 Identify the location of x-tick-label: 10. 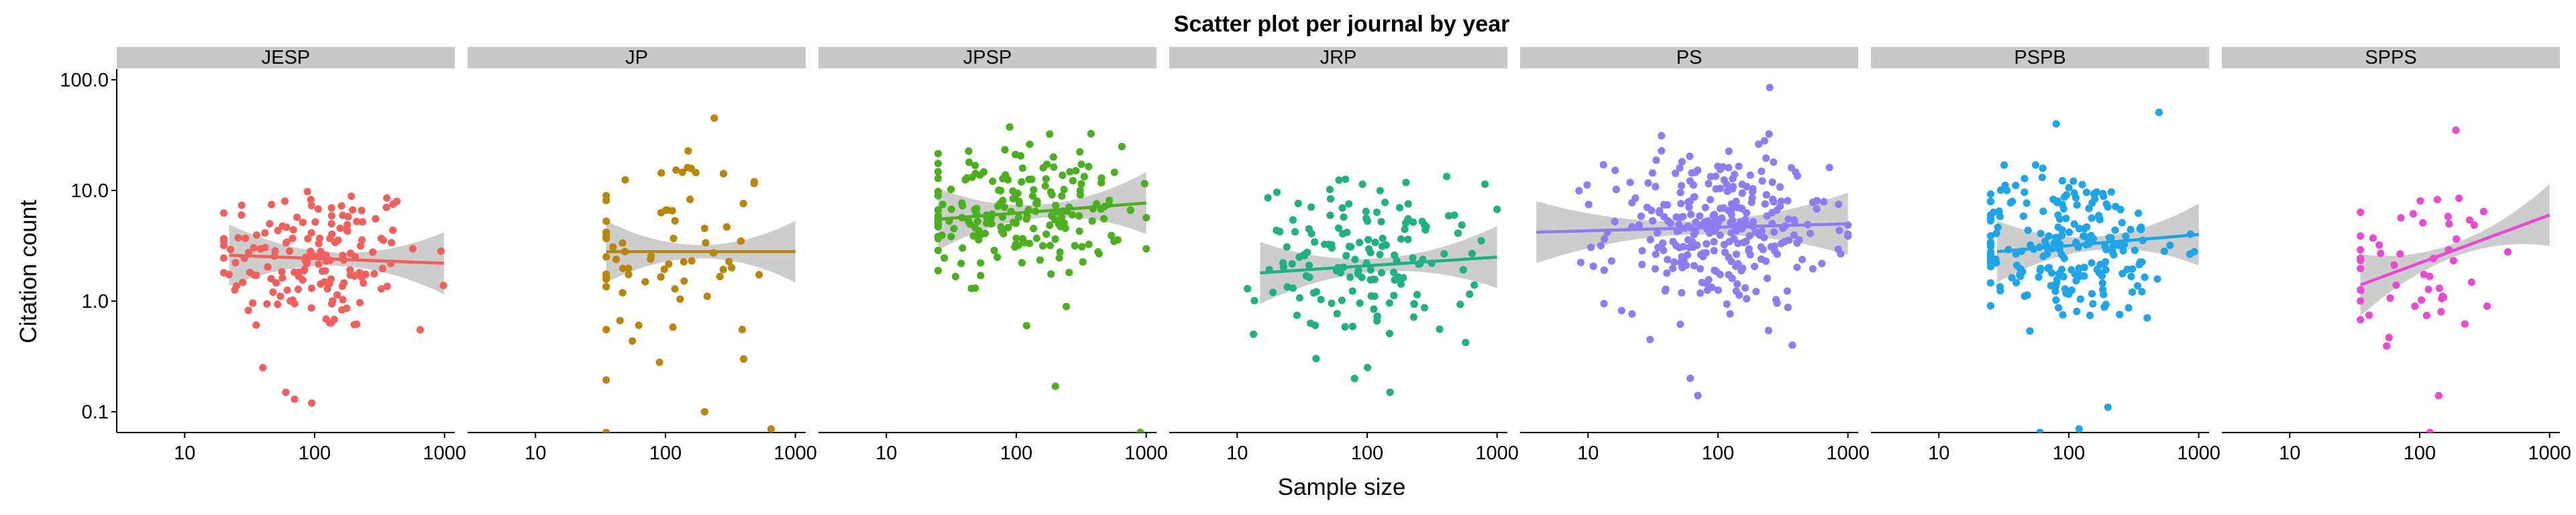
(886, 453).